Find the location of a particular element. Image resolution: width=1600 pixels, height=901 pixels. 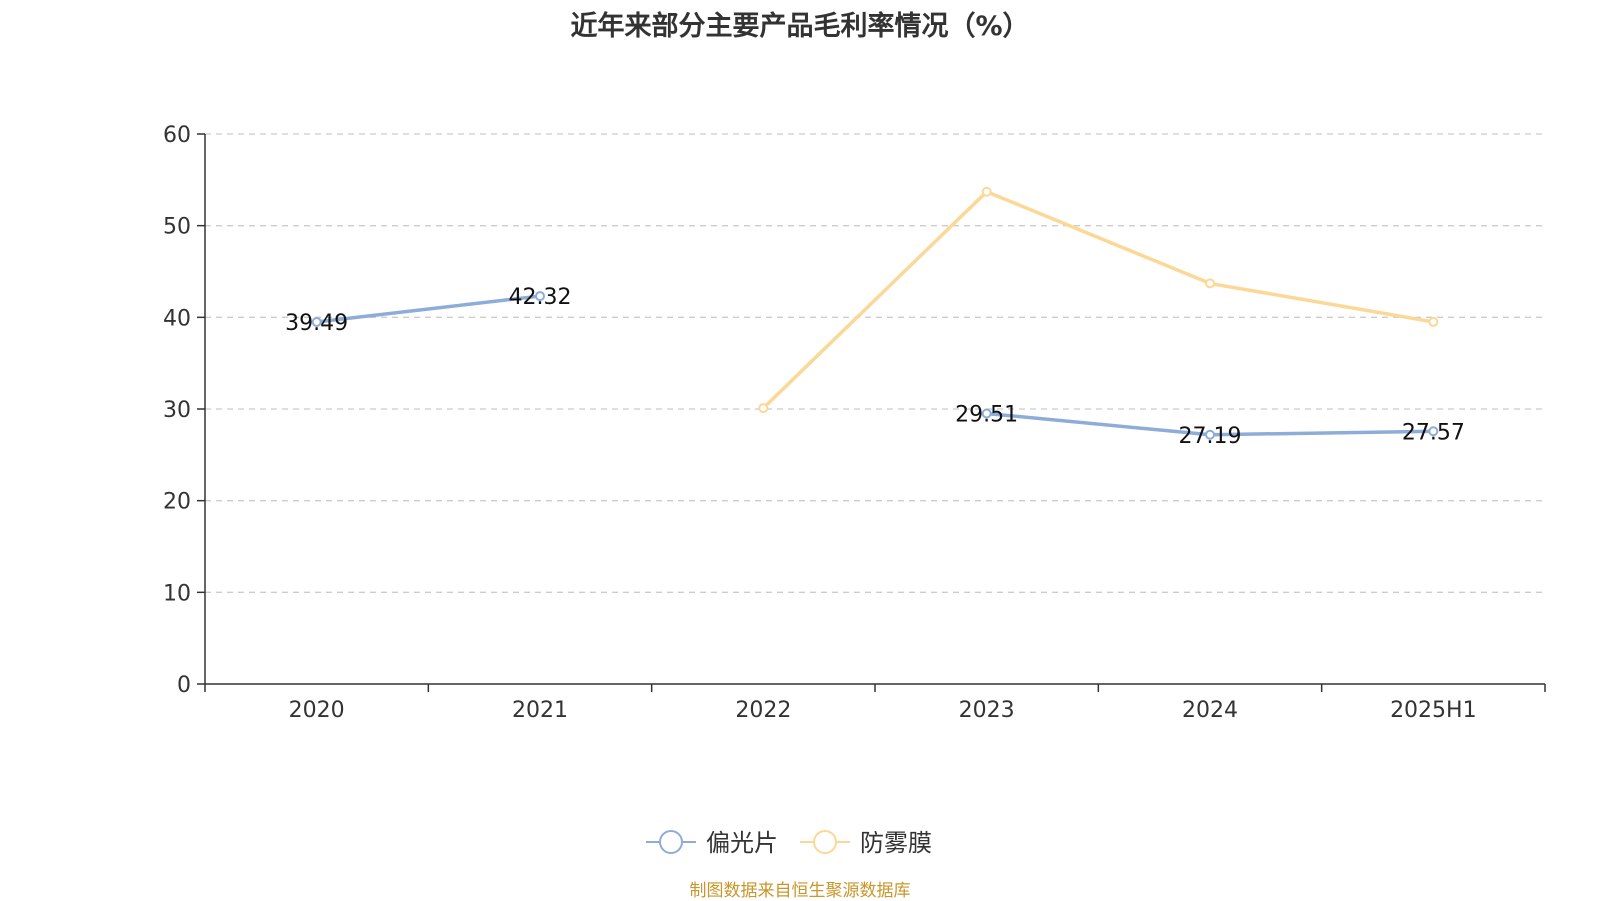

y-tick-label: 0 is located at coordinates (184, 685).